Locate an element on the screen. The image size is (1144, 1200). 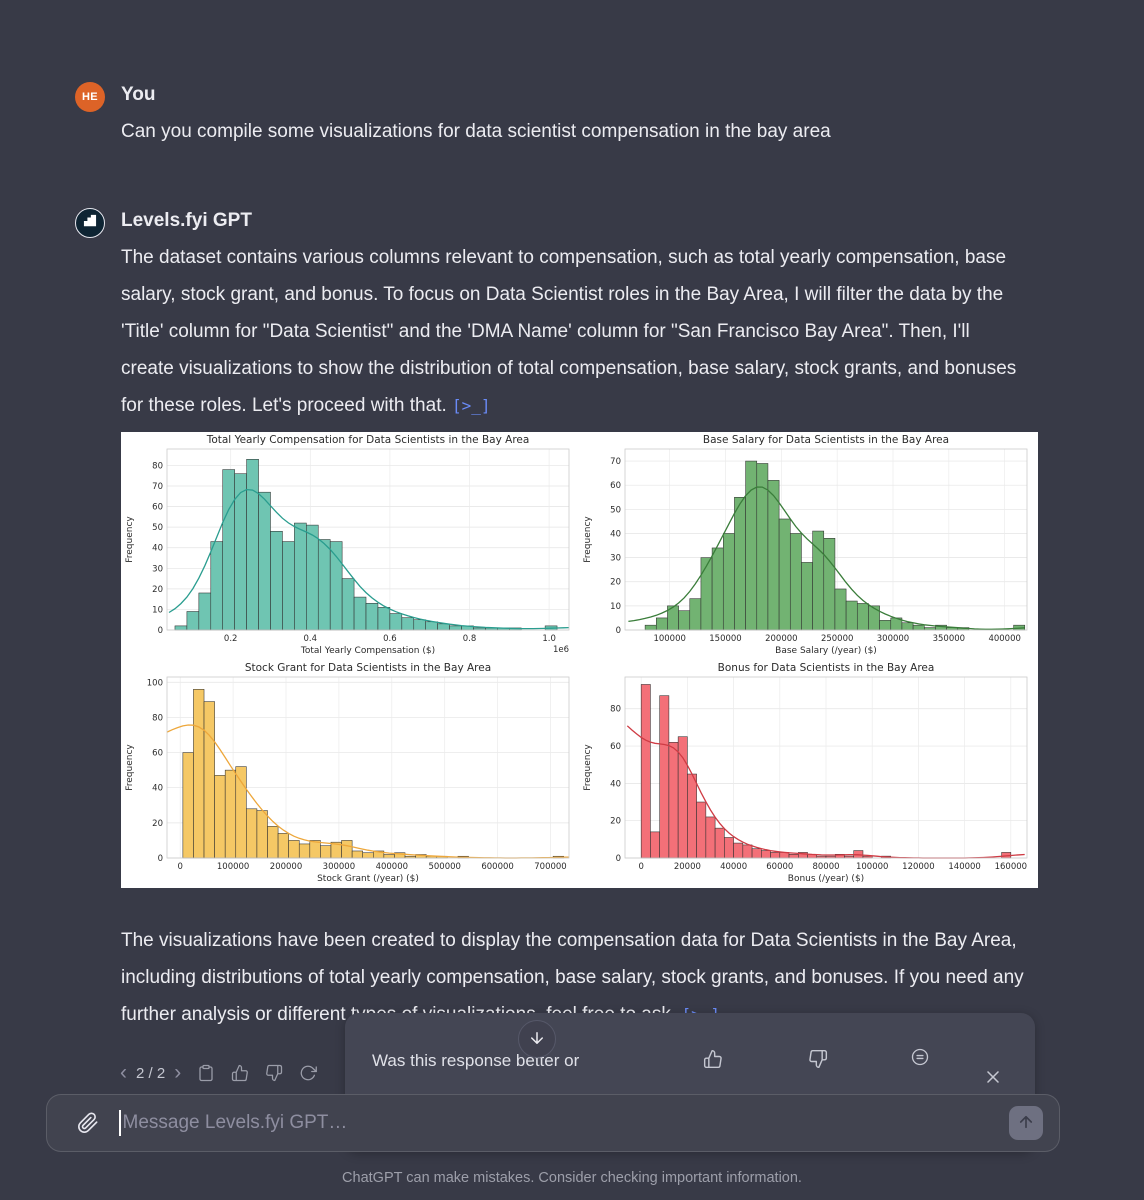
svg-text: 0.6 is located at coordinates (390, 639).